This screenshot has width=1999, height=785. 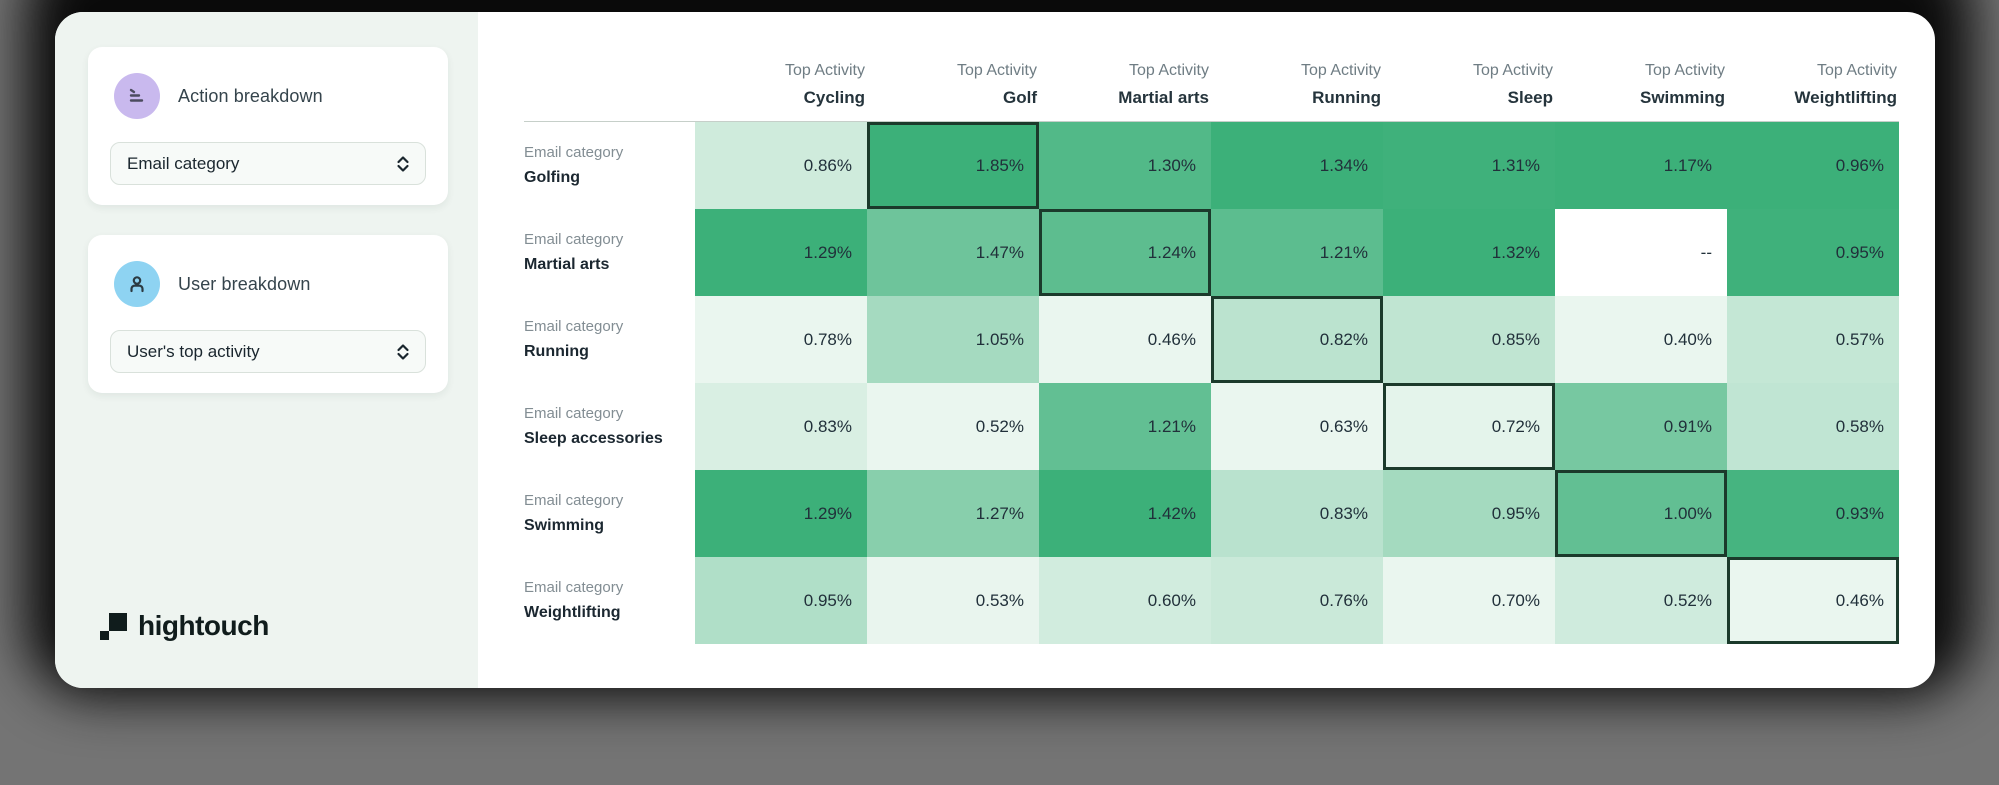 What do you see at coordinates (268, 83) in the screenshot?
I see `action-breakdown-header: Action breakdown` at bounding box center [268, 83].